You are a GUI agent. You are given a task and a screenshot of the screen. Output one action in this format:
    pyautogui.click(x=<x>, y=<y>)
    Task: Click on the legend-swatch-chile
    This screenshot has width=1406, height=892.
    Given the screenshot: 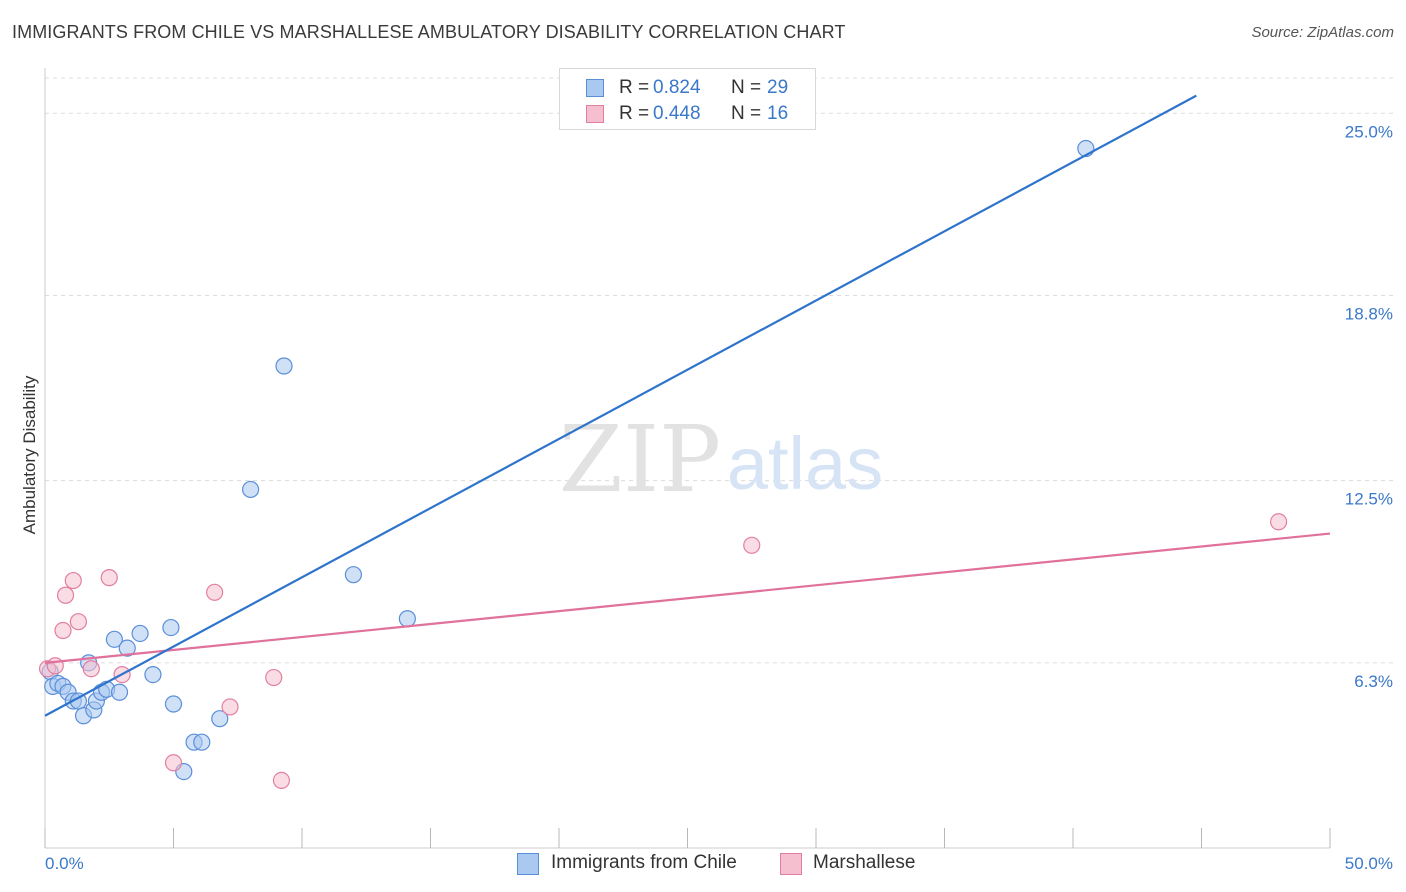 What is the action you would take?
    pyautogui.click(x=595, y=88)
    